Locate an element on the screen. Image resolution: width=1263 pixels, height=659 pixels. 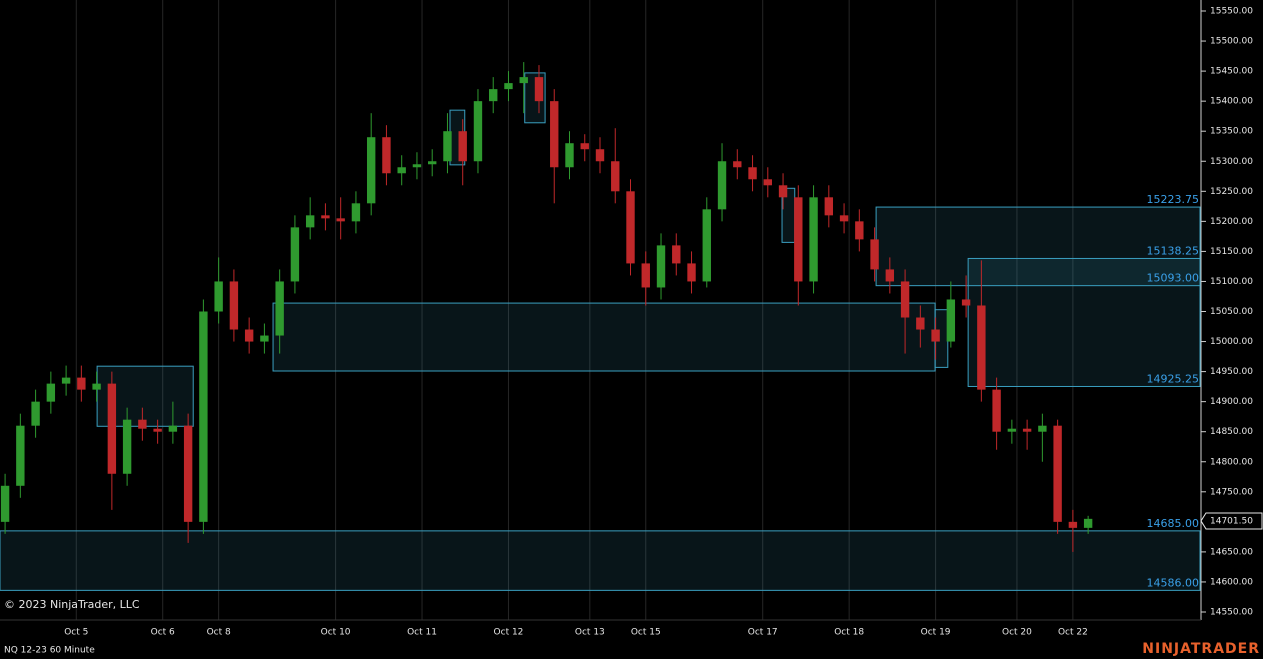
price-label: 14586.00 is located at coordinates (1173, 582).